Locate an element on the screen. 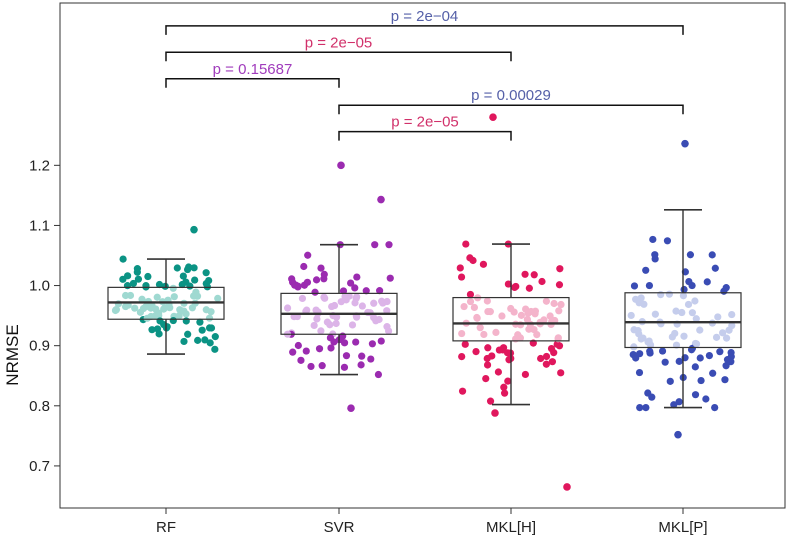 The height and width of the screenshot is (541, 789). p-value-label: p = 2e−04 is located at coordinates (425, 16).